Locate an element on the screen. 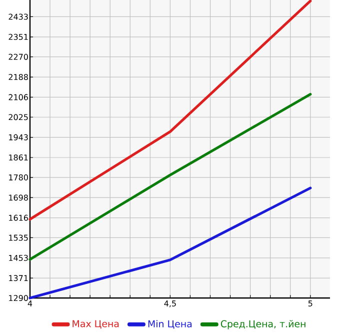 Image resolution: width=345 pixels, height=335 pixels. legend-label: Min Цена is located at coordinates (170, 324).